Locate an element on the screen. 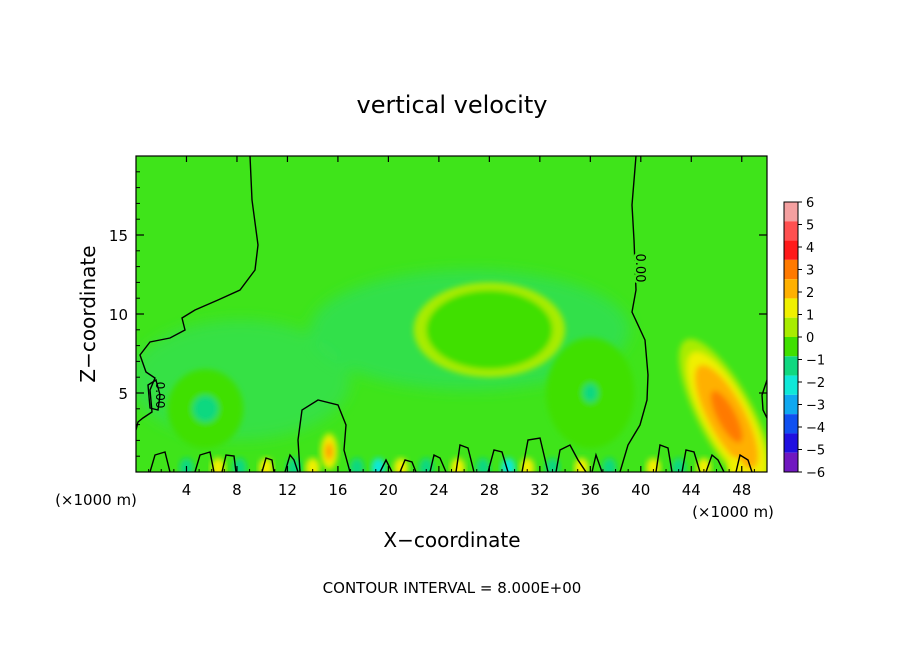  colorbar-label: 1 is located at coordinates (810, 316).